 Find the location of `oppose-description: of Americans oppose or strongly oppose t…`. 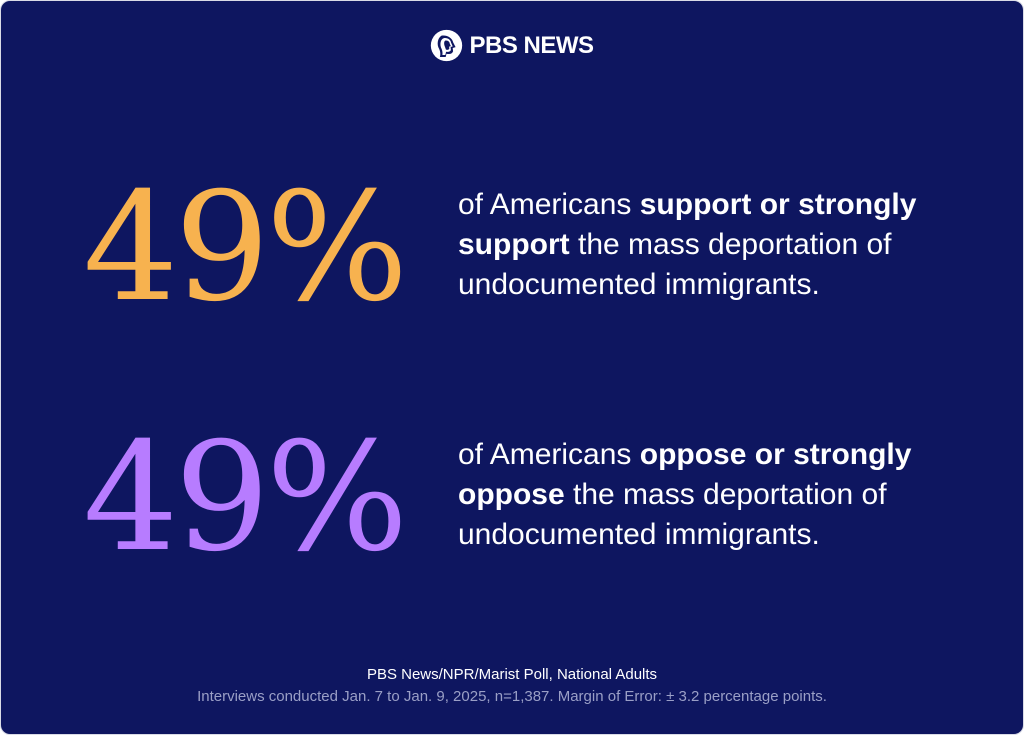

oppose-description: of Americans oppose or strongly oppose t… is located at coordinates (728, 495).